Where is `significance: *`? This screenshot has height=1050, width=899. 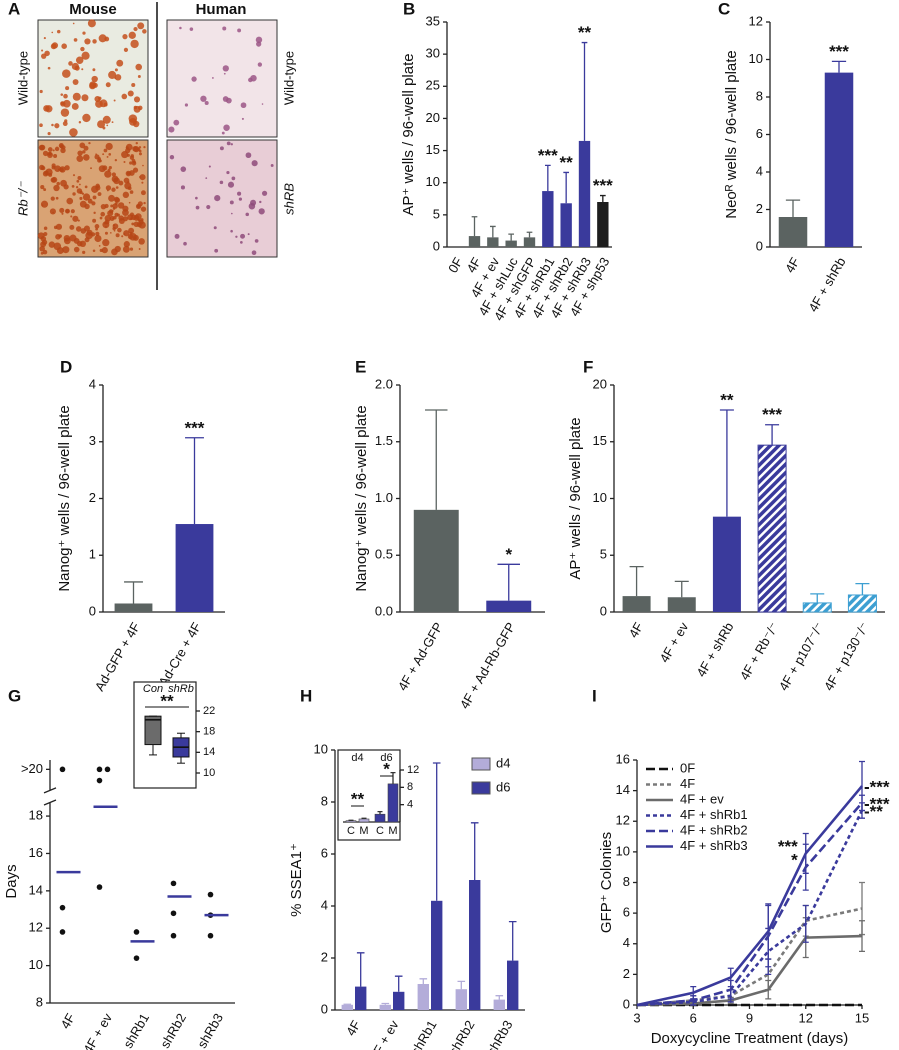 significance: * is located at coordinates (386, 768).